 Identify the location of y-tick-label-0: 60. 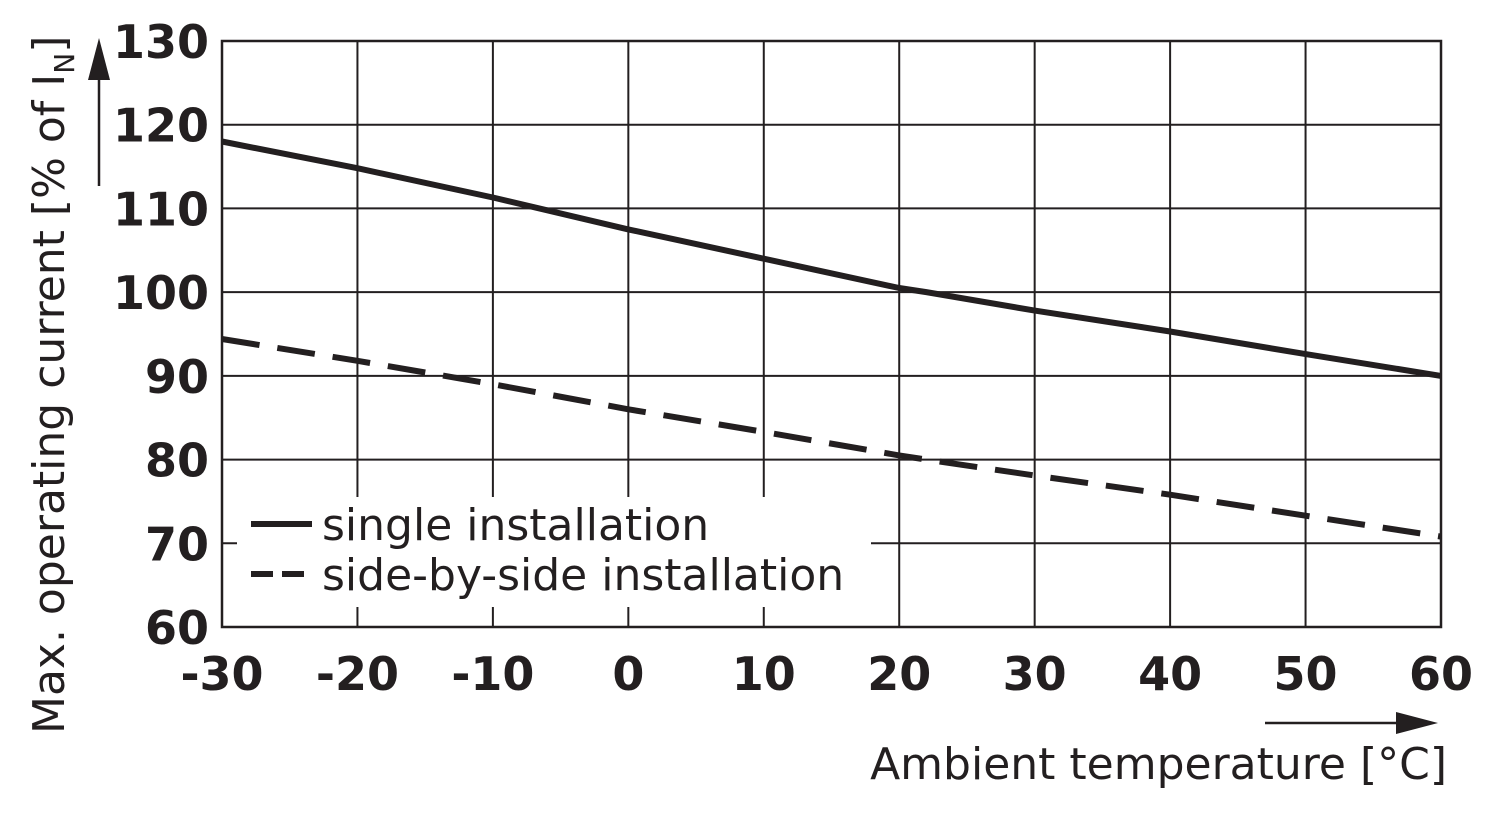
(177, 628).